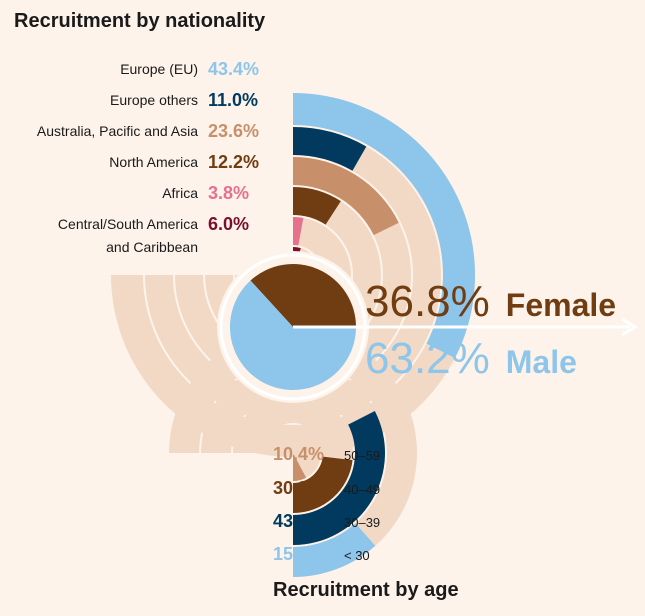 Image resolution: width=645 pixels, height=616 pixels. I want to click on nationality-label: Australia, Pacific and Asia, so click(117, 131).